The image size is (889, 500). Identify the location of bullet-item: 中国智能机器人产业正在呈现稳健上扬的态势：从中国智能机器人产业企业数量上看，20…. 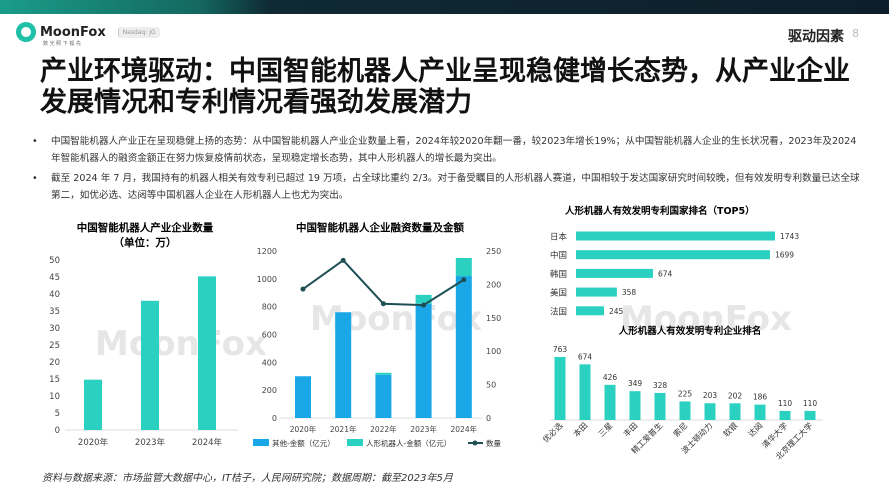
(445, 150).